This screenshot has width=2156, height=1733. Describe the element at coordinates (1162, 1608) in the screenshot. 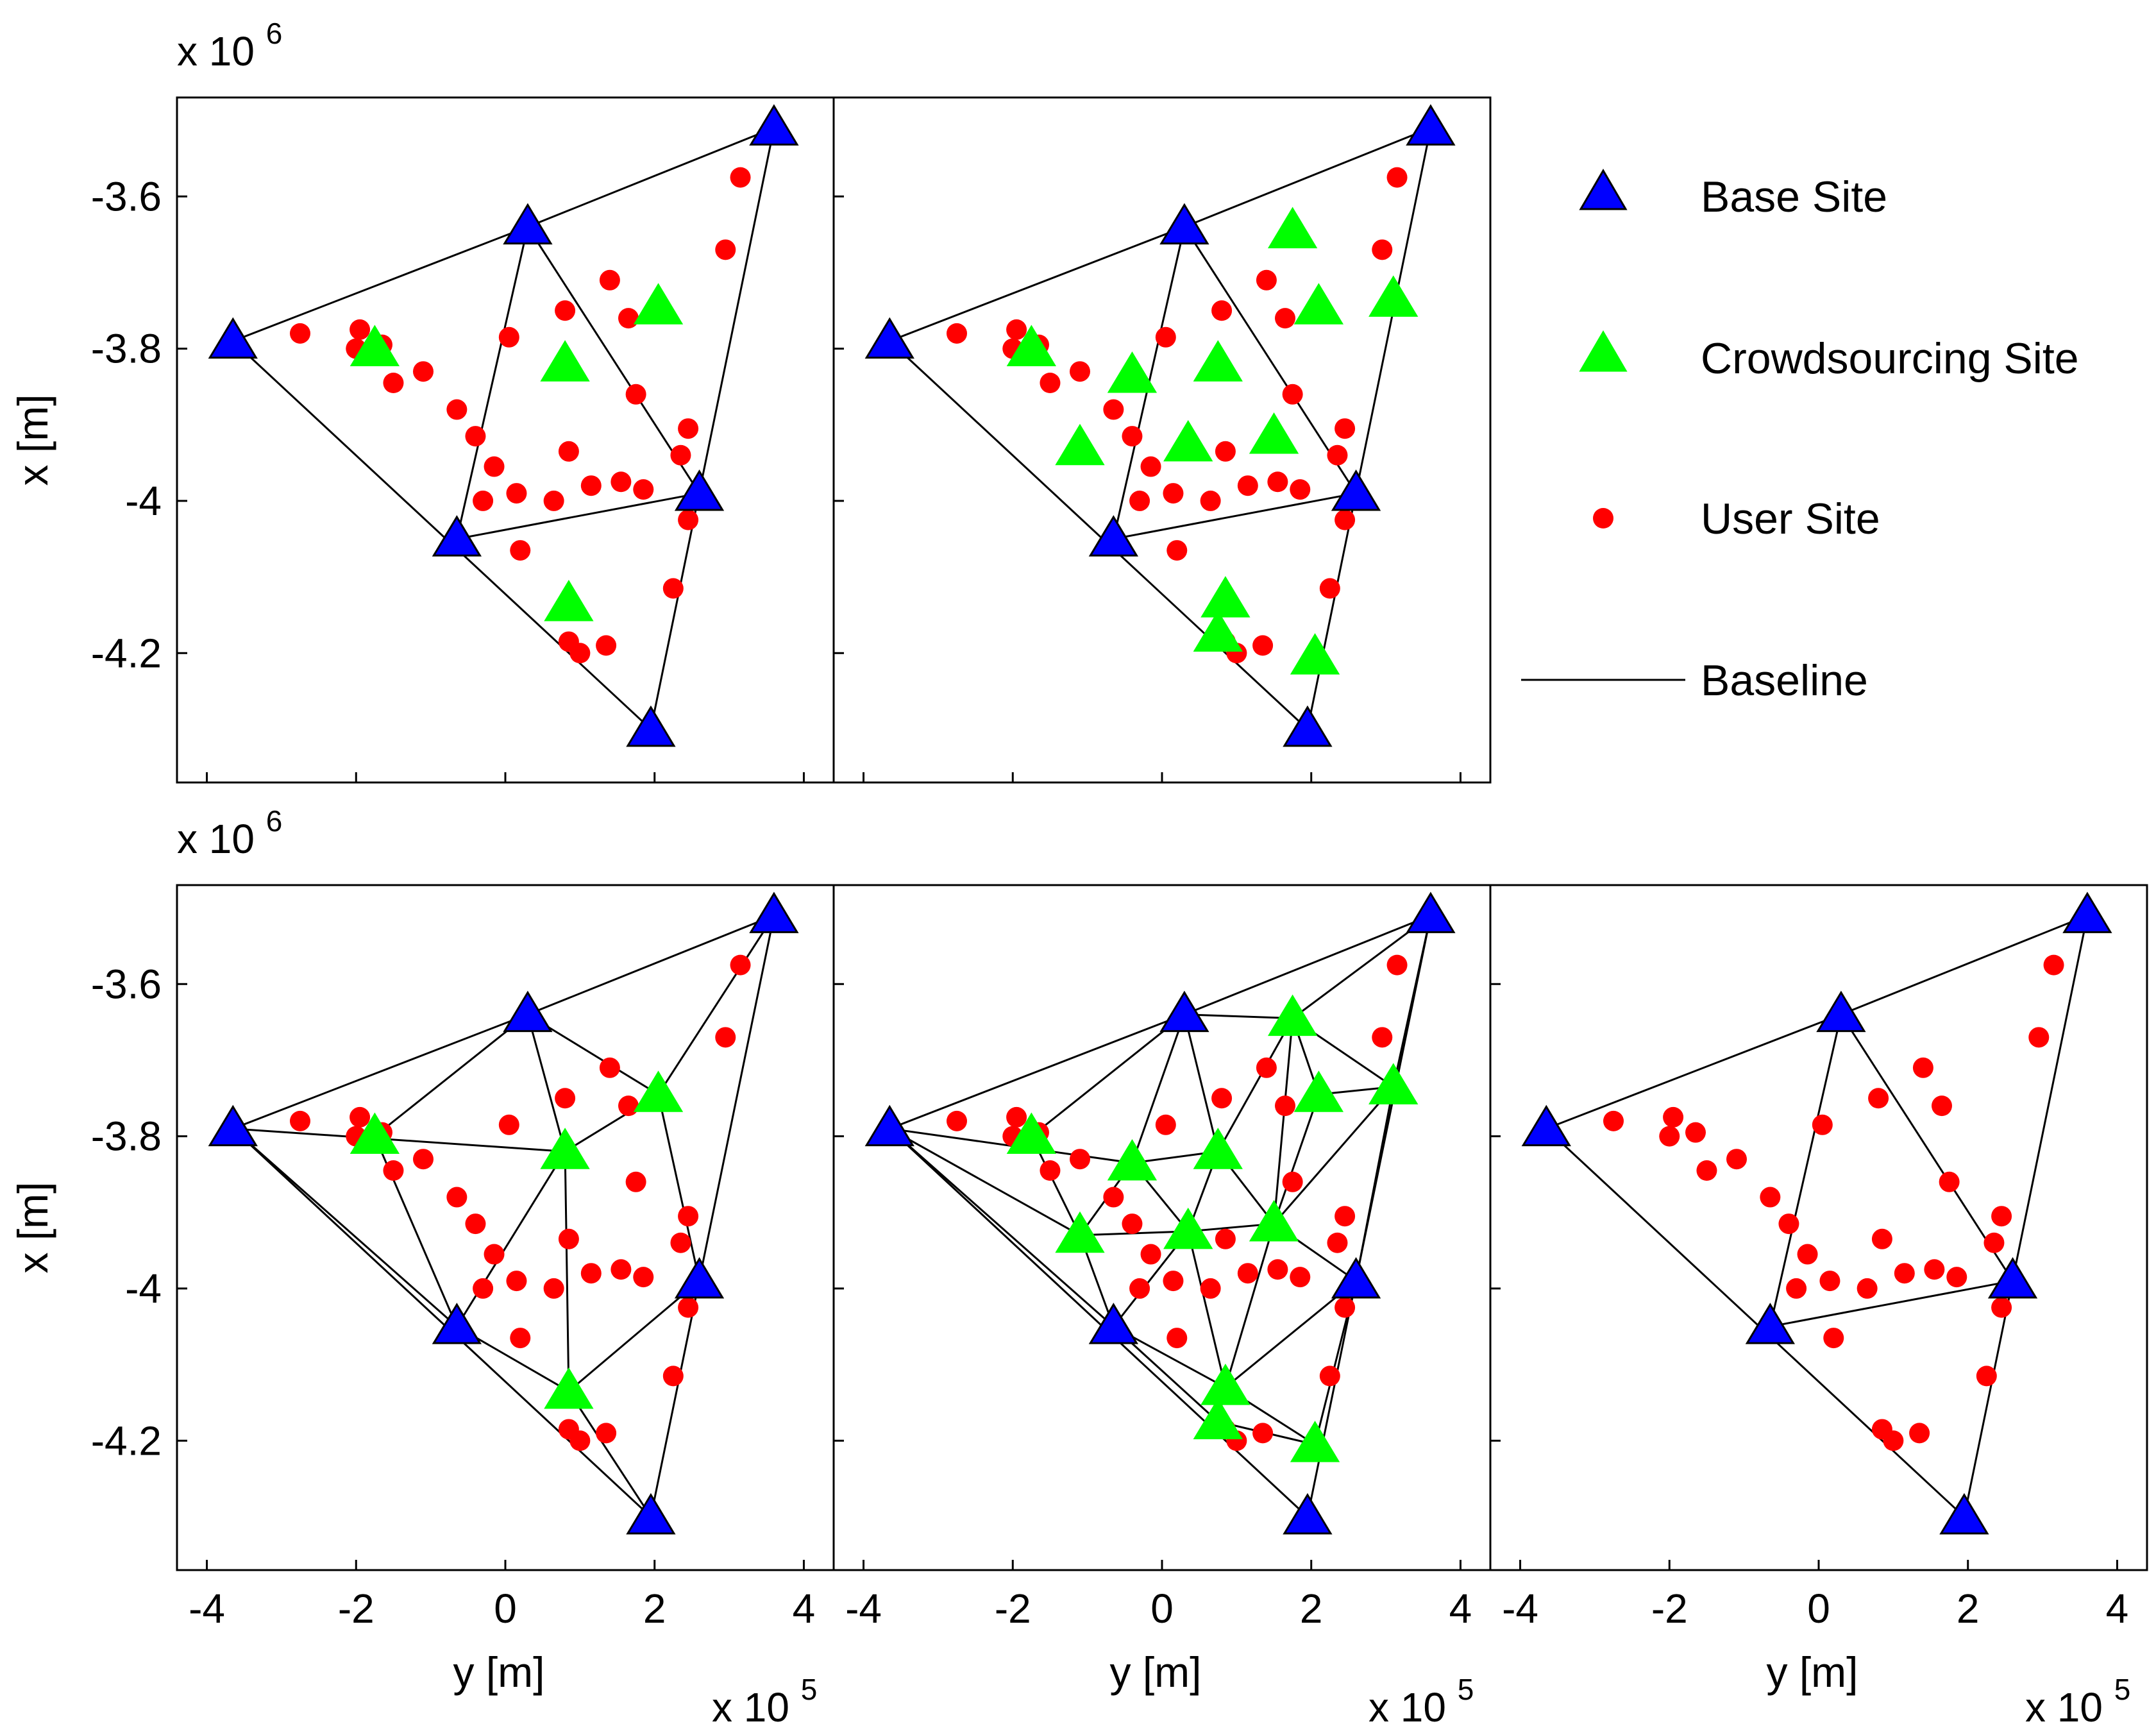

I see `x-tick-label: 0` at that location.